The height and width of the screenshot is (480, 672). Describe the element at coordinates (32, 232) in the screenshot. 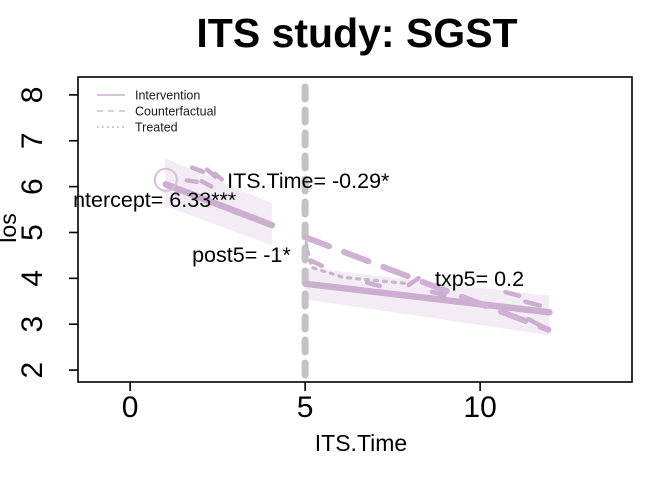

I see `y-tick-label: 5` at that location.